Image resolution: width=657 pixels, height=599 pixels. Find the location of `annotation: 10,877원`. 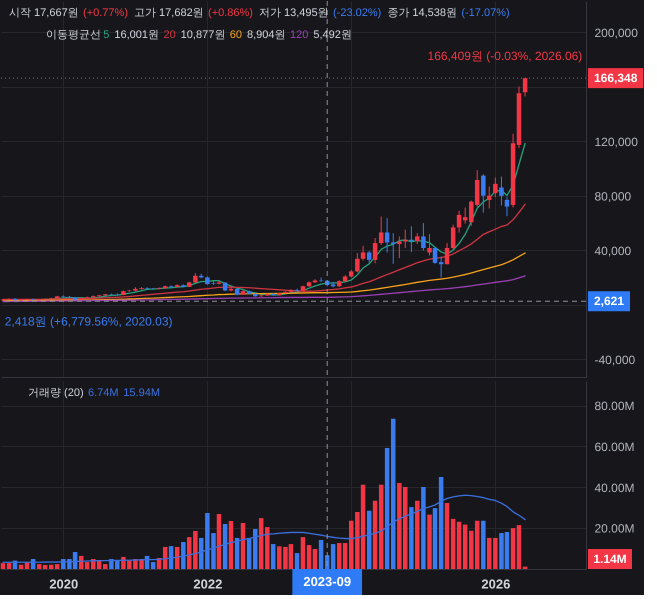

annotation: 10,877원 is located at coordinates (203, 35).